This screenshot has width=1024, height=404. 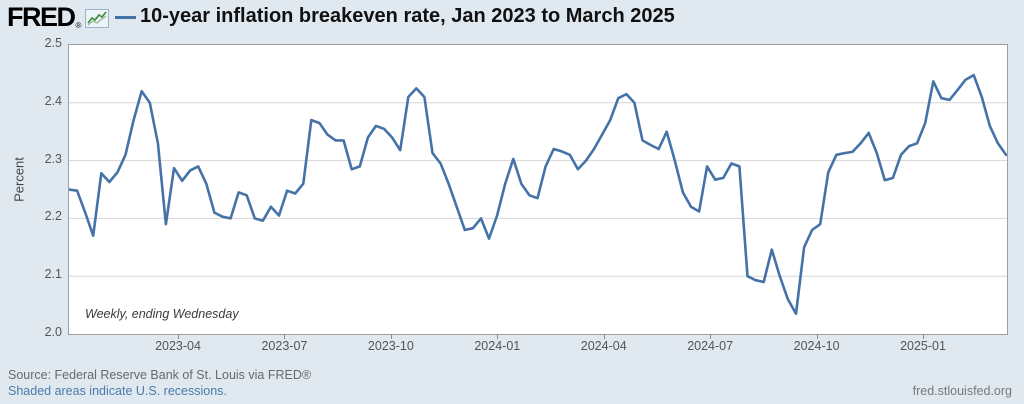 I want to click on frequency-note: Weekly, ending Wednesday, so click(x=162, y=314).